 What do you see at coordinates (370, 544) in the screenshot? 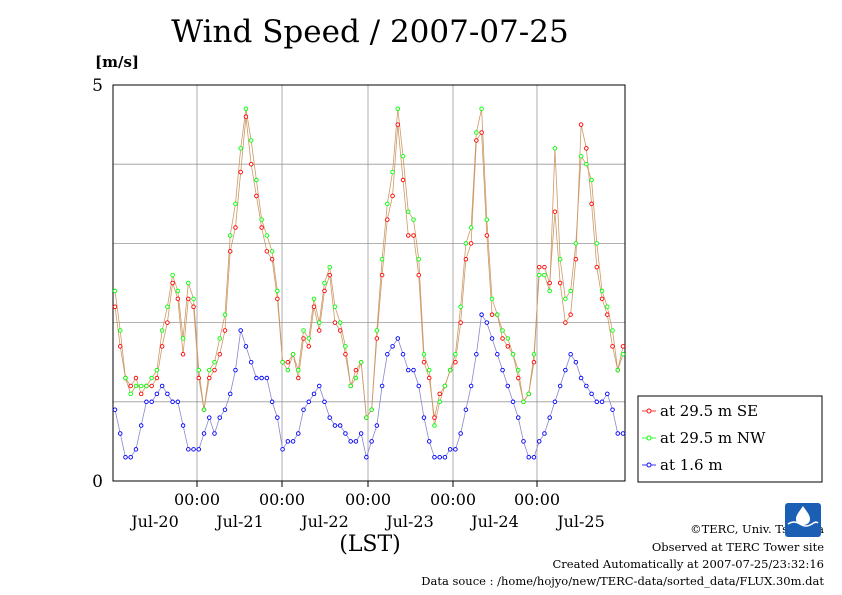
I see `x-axis-label: (LST)` at bounding box center [370, 544].